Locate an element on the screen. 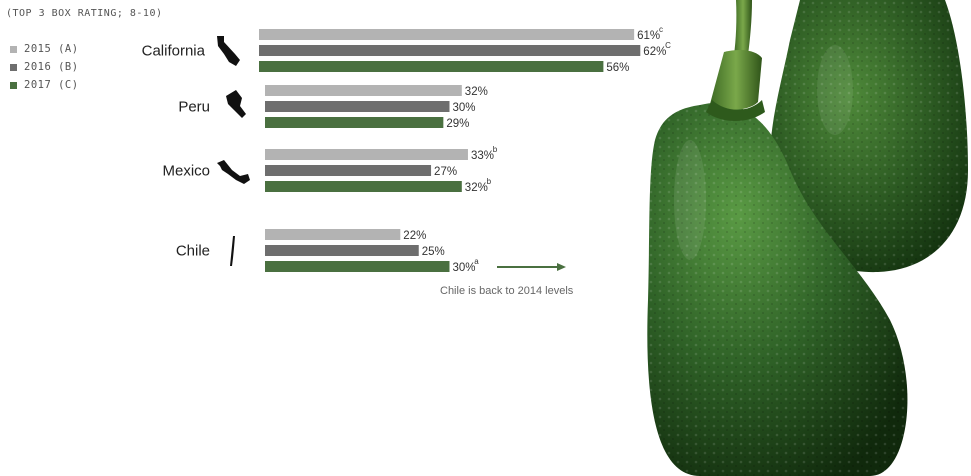 This screenshot has width=971, height=476. legend-swatch-2017 is located at coordinates (13, 85).